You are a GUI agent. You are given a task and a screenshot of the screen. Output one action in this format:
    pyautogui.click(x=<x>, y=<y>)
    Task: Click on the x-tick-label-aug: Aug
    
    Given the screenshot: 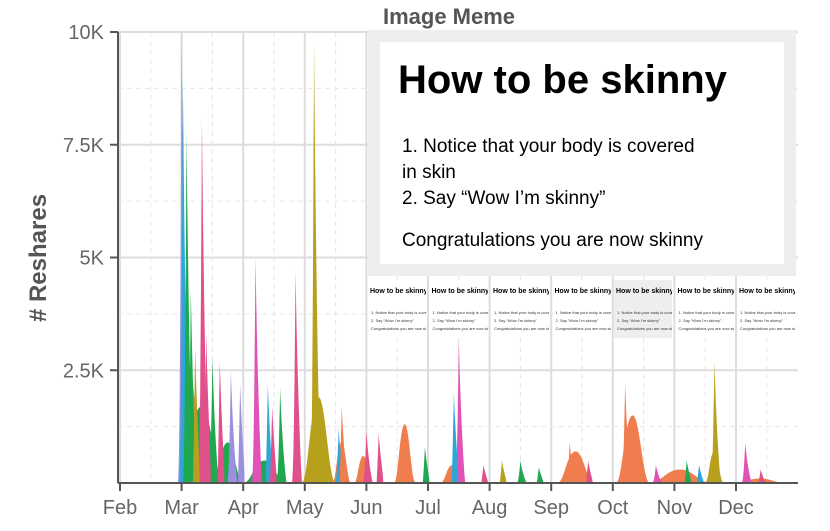 What is the action you would take?
    pyautogui.click(x=490, y=508)
    